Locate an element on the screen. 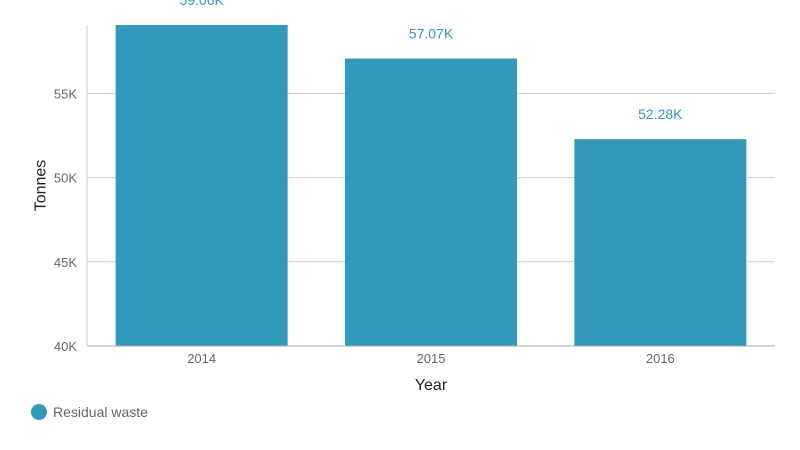 The height and width of the screenshot is (450, 800). y-tick-label: 45K is located at coordinates (65, 262).